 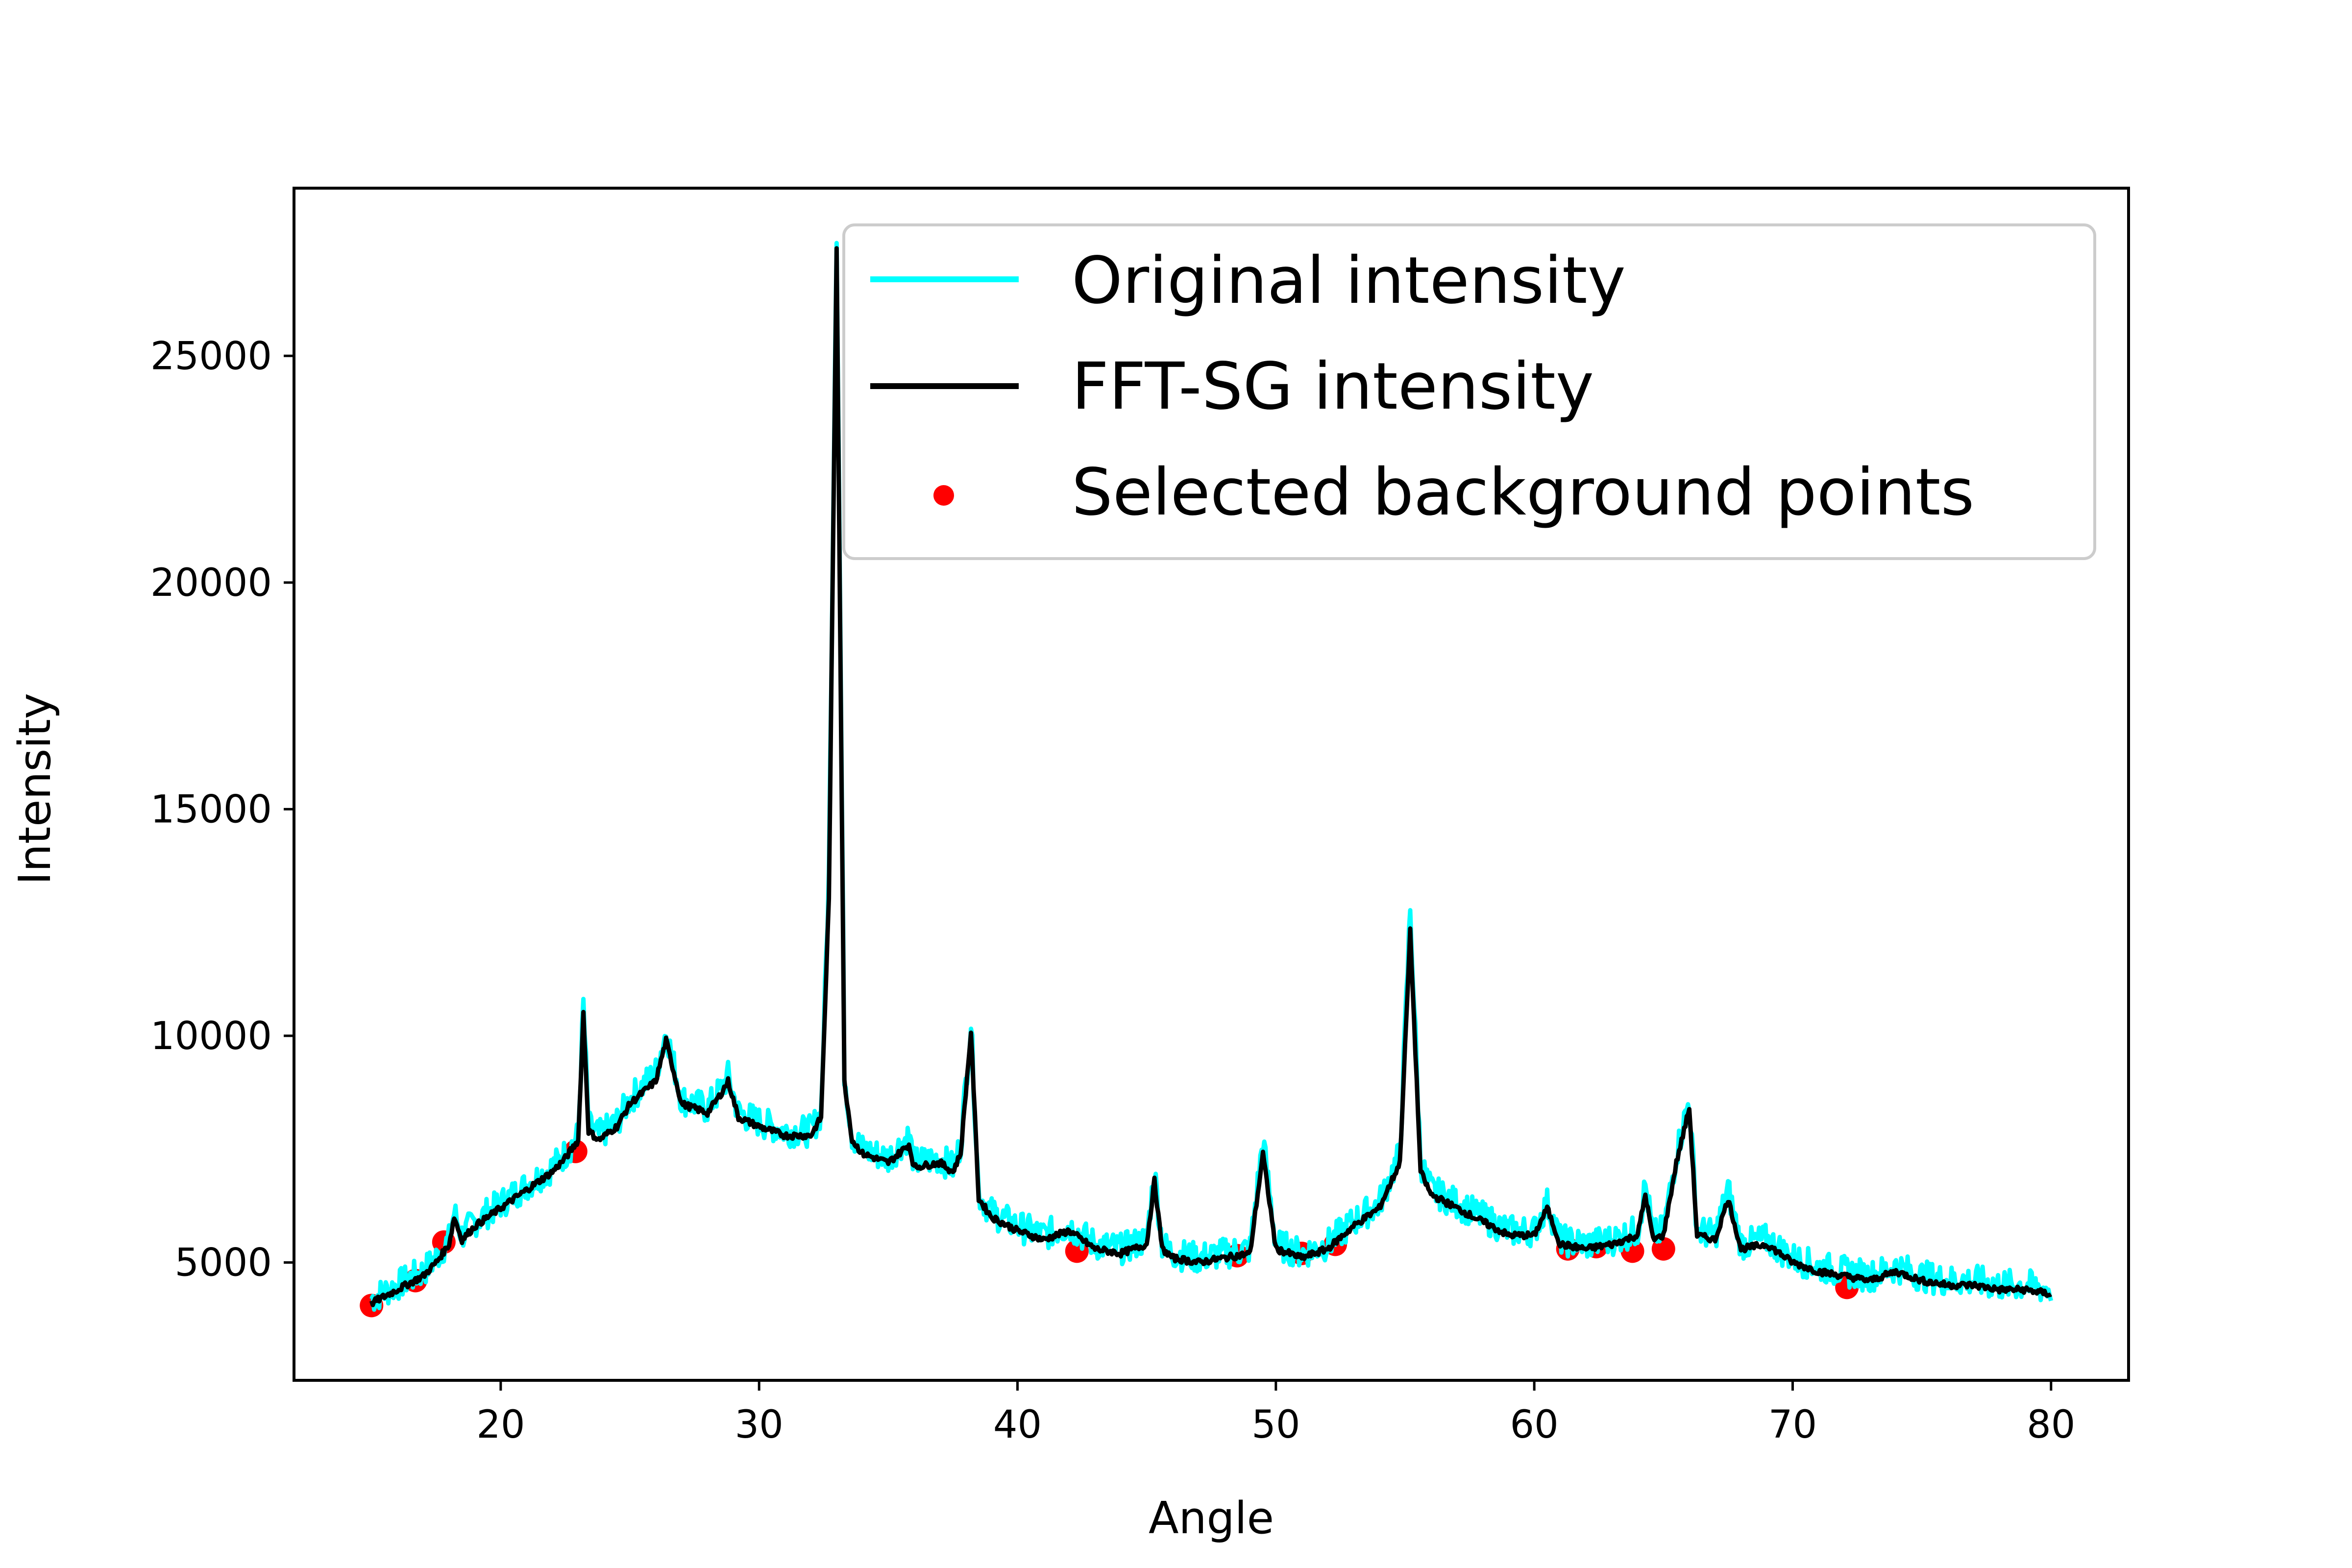 What do you see at coordinates (1017, 1425) in the screenshot?
I see `x-tick-label: 40` at bounding box center [1017, 1425].